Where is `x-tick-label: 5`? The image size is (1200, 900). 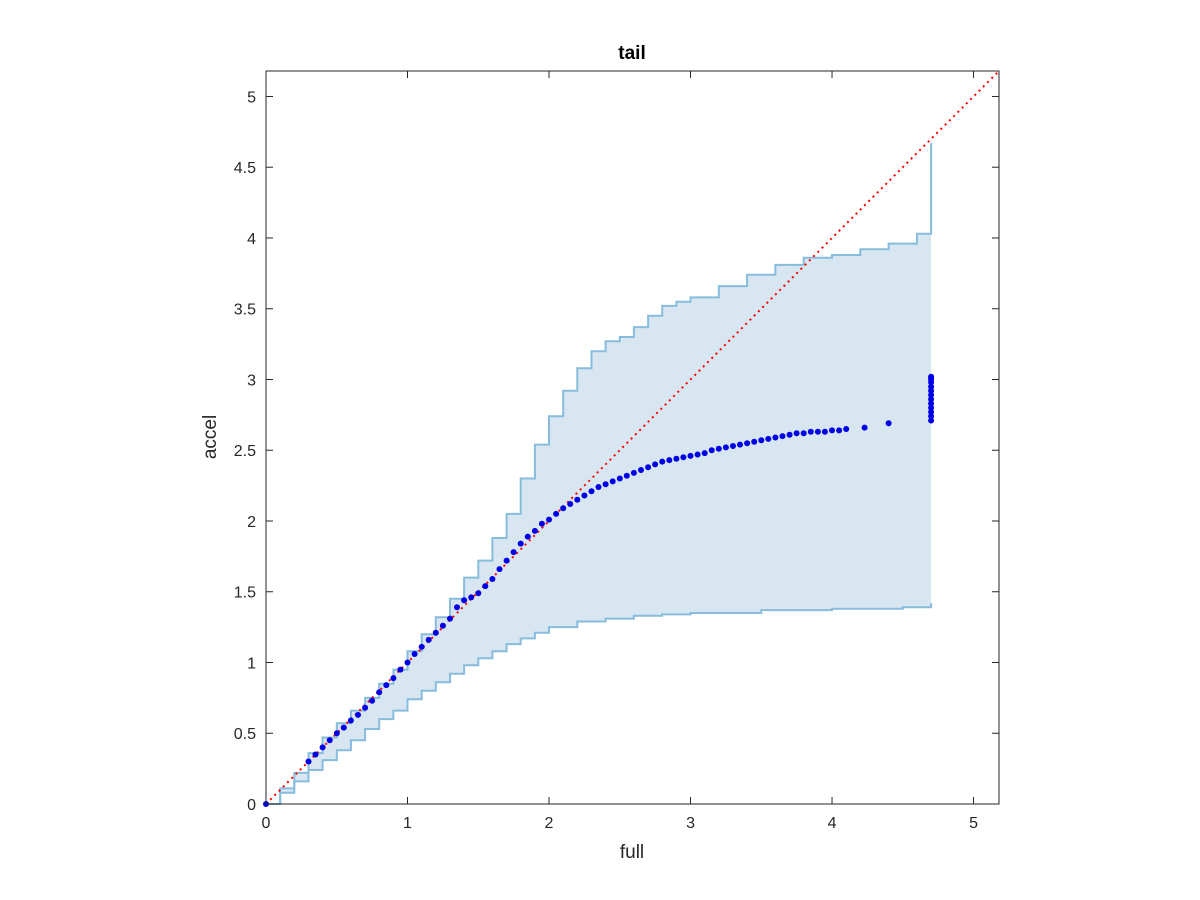
x-tick-label: 5 is located at coordinates (973, 823).